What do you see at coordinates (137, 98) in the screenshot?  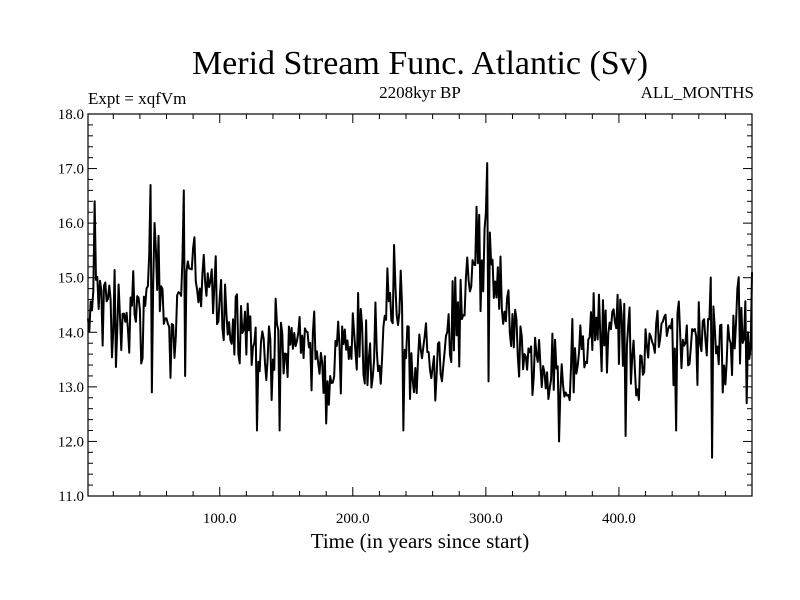 I see `experiment-label: Expt = xqfVm` at bounding box center [137, 98].